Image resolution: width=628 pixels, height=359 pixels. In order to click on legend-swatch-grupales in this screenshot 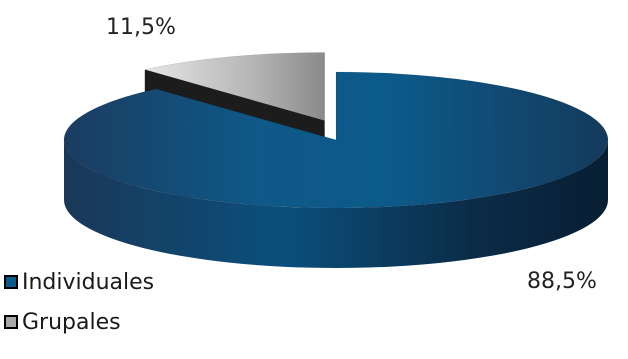, I will do `click(11, 322)`.